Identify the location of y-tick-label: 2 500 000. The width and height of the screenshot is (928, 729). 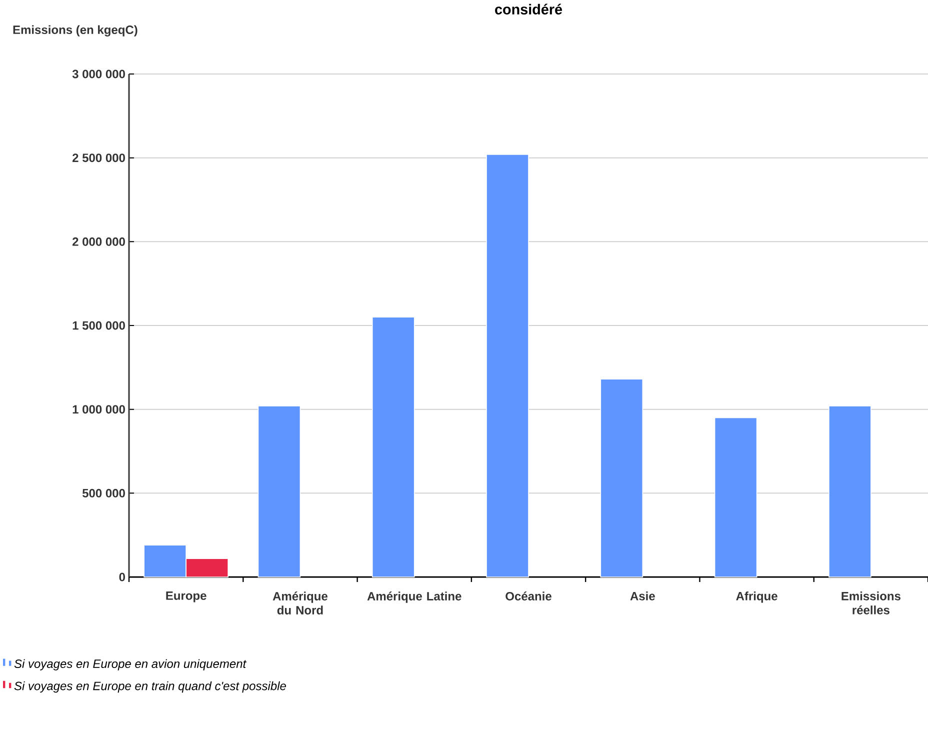
(98, 158).